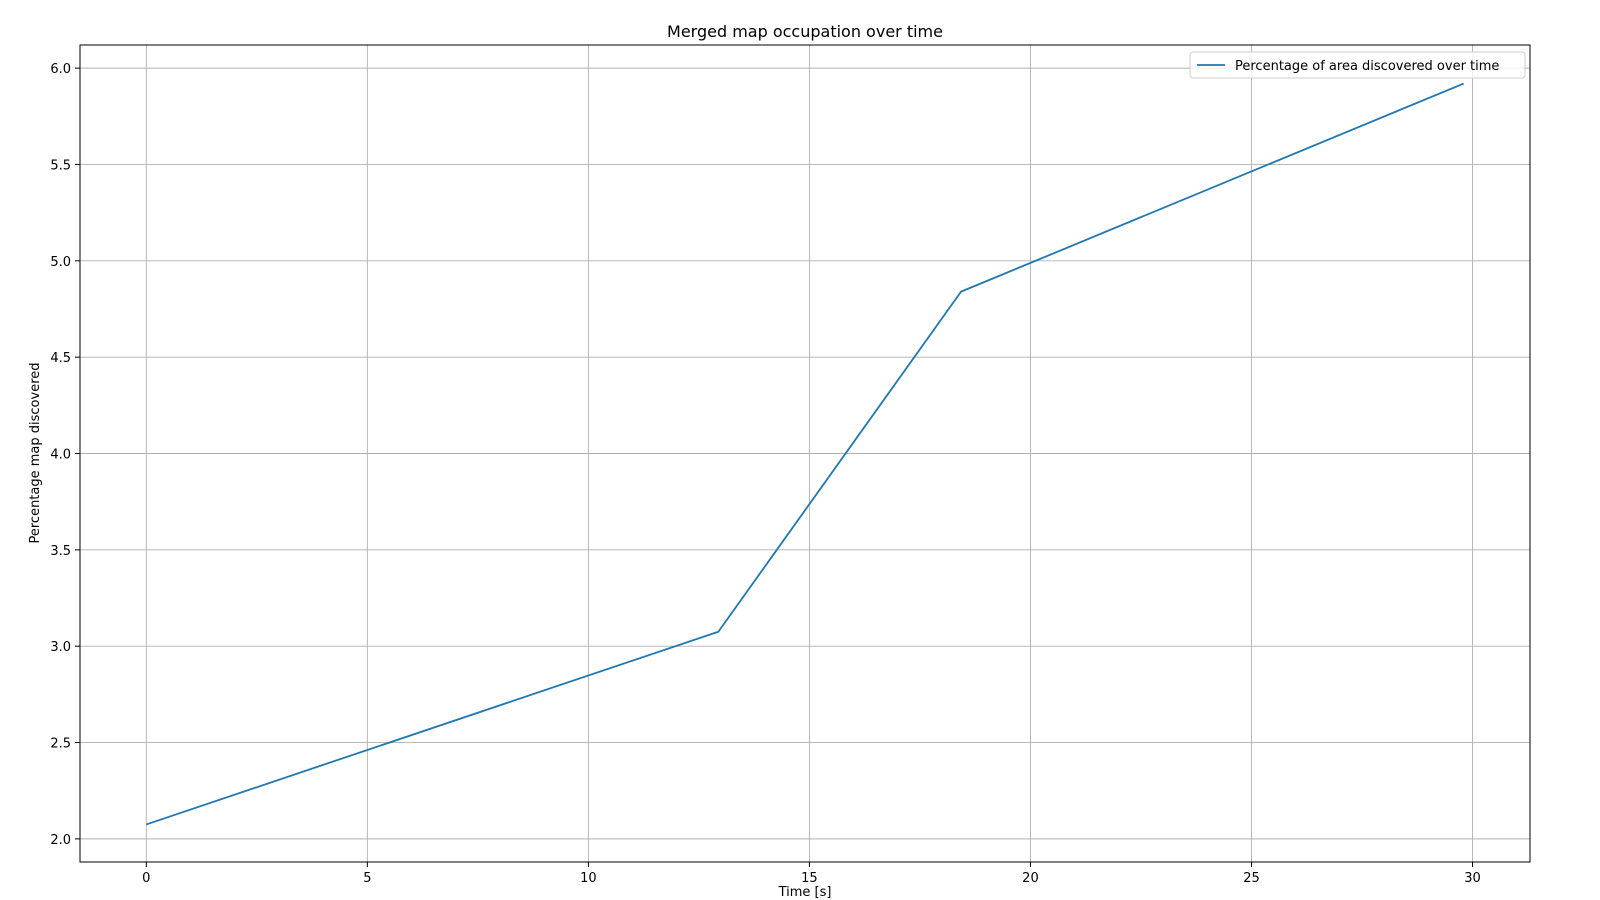  What do you see at coordinates (35, 452) in the screenshot?
I see `y-axis-label: Percentage map discovered` at bounding box center [35, 452].